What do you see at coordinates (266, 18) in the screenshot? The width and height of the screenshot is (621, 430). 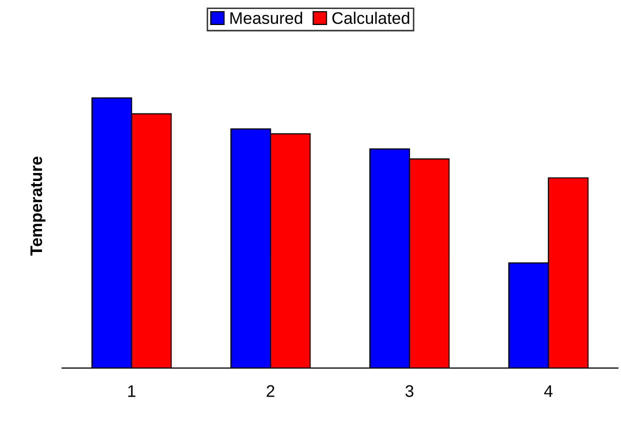 I see `legend-label: Measured` at bounding box center [266, 18].